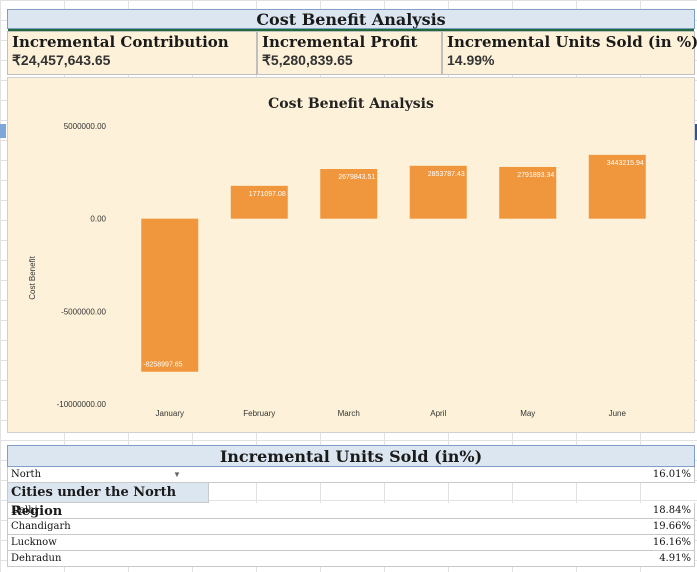 This screenshot has width=697, height=572. Describe the element at coordinates (177, 474) in the screenshot. I see `chevron-down-icon: ▼` at that location.